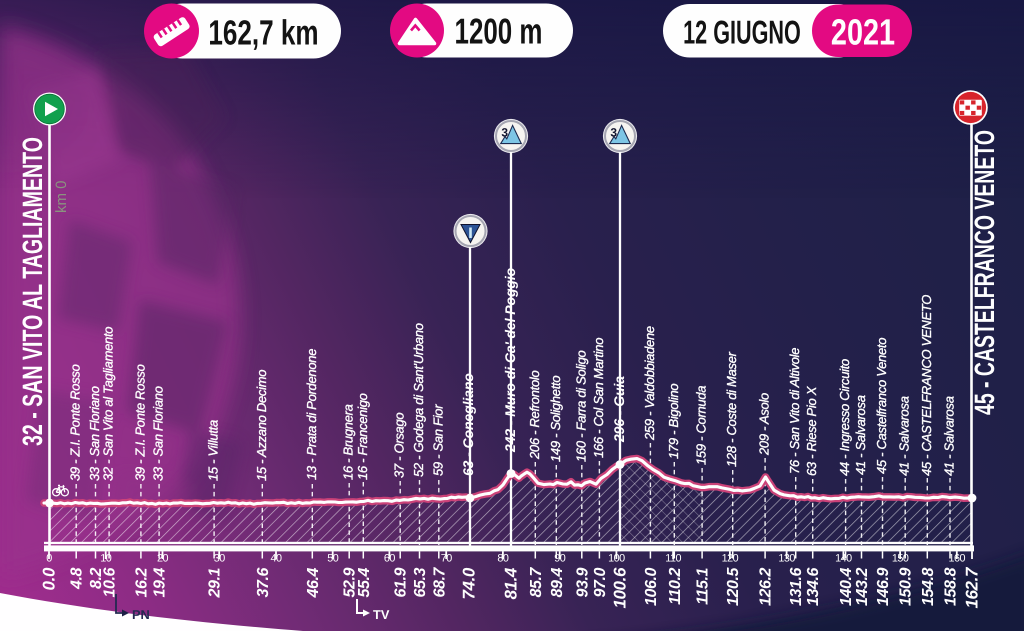 Image resolution: width=1024 pixels, height=631 pixels. What do you see at coordinates (619, 409) in the screenshot?
I see `svg-text: 296 - Guia` at bounding box center [619, 409].